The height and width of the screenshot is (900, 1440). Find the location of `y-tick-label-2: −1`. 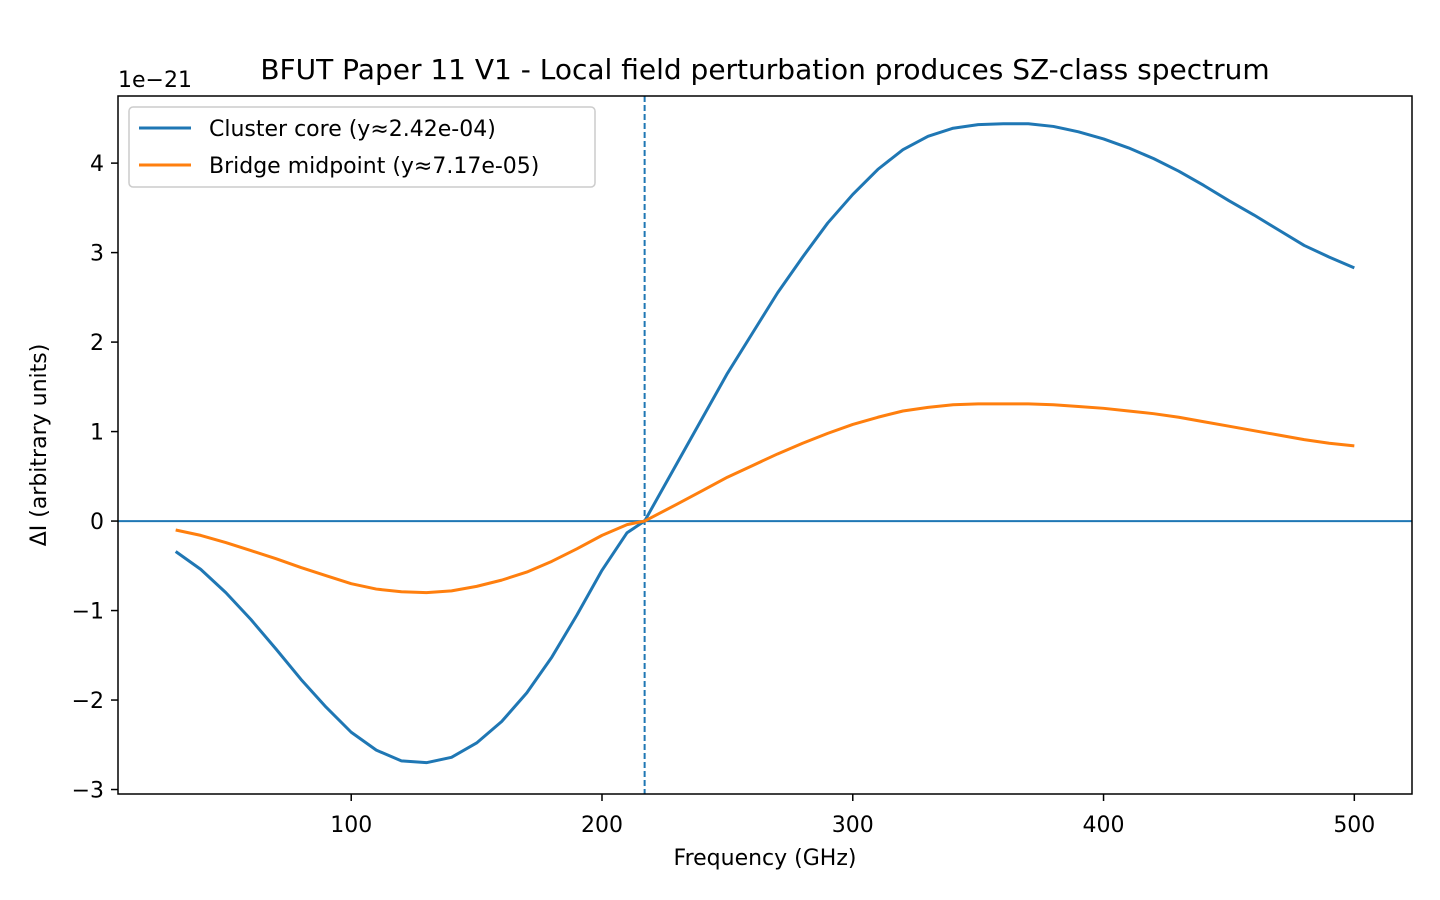

y-tick-label-2: −1 is located at coordinates (88, 612).